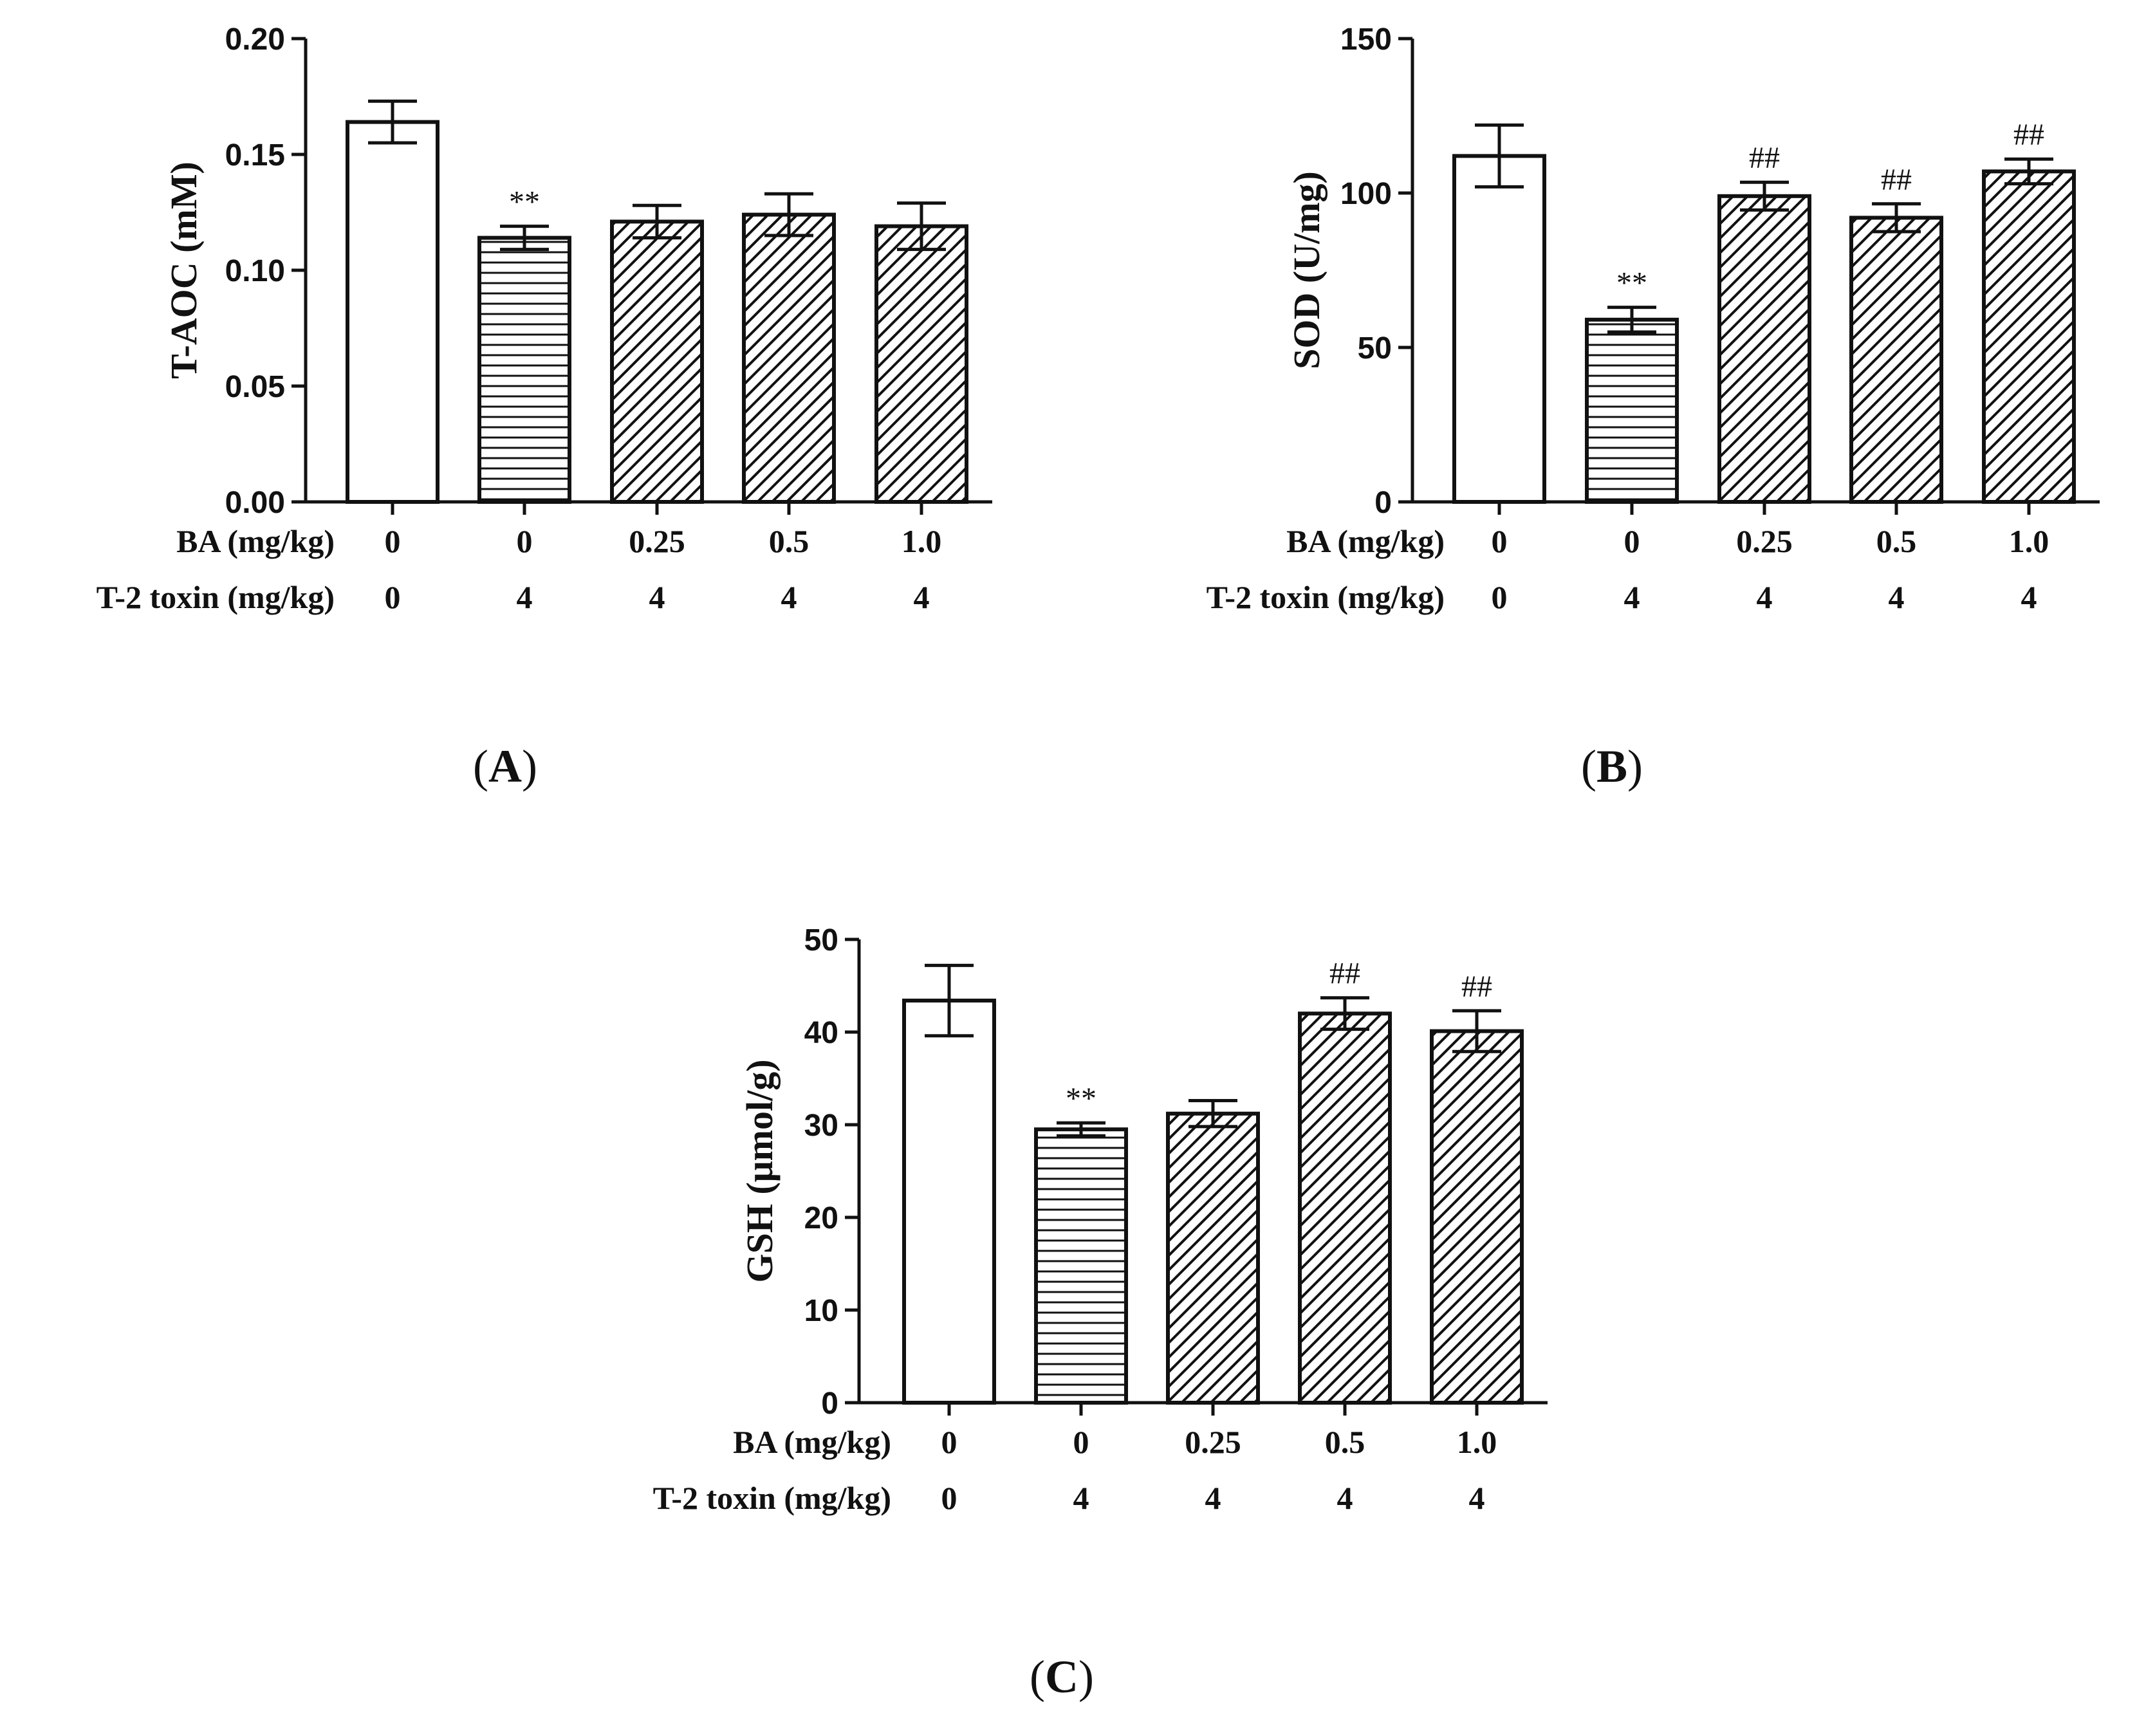 Image resolution: width=2146 pixels, height=1736 pixels. Describe the element at coordinates (255, 387) in the screenshot. I see `y-tick-label: 0.05` at that location.